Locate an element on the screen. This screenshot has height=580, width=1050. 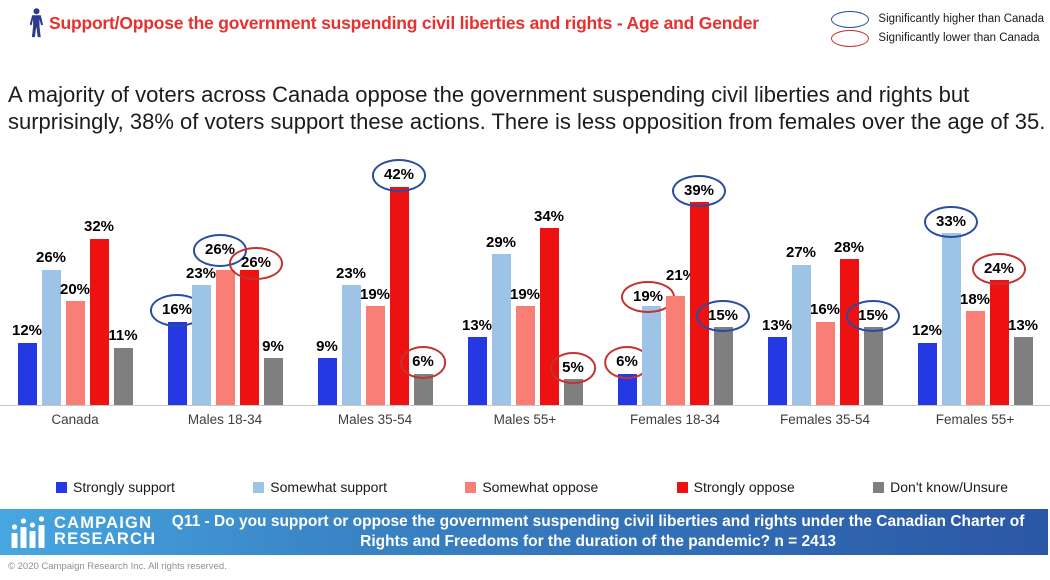
bar-value-label: 18% is located at coordinates (975, 299).